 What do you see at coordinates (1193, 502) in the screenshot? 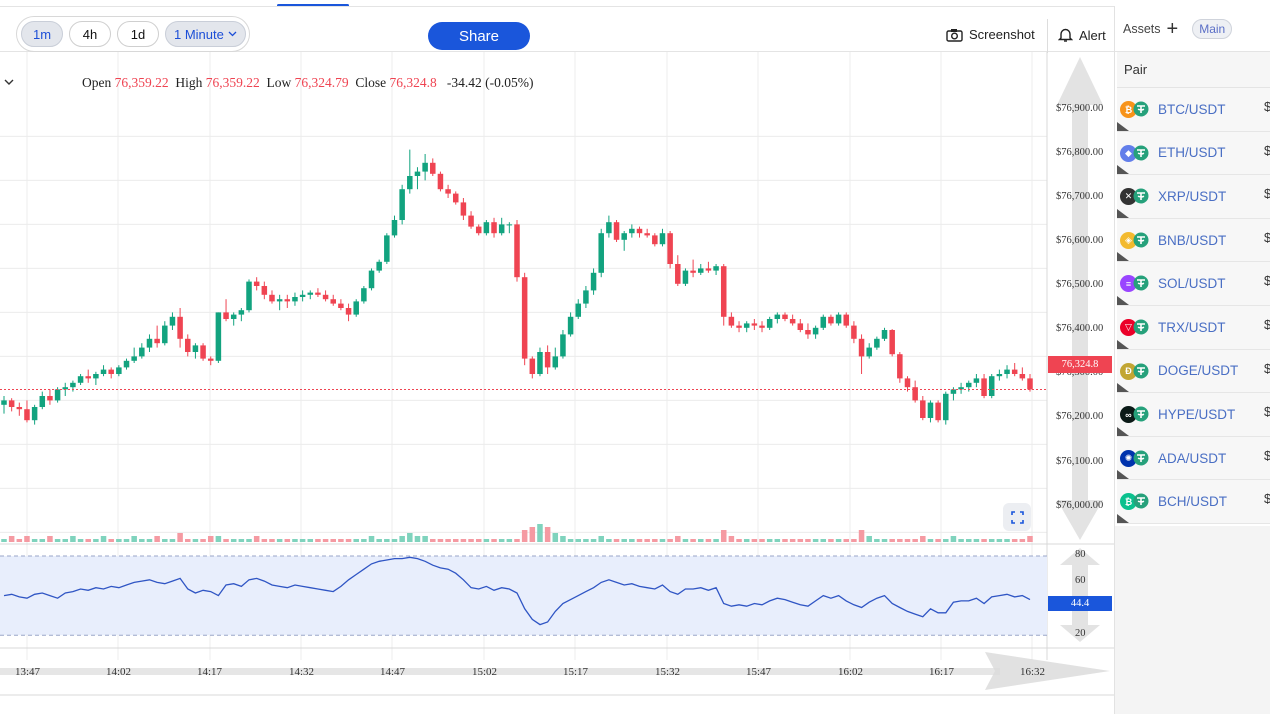
I see `pair-row: ₿ BCH/USDT $` at bounding box center [1193, 502].